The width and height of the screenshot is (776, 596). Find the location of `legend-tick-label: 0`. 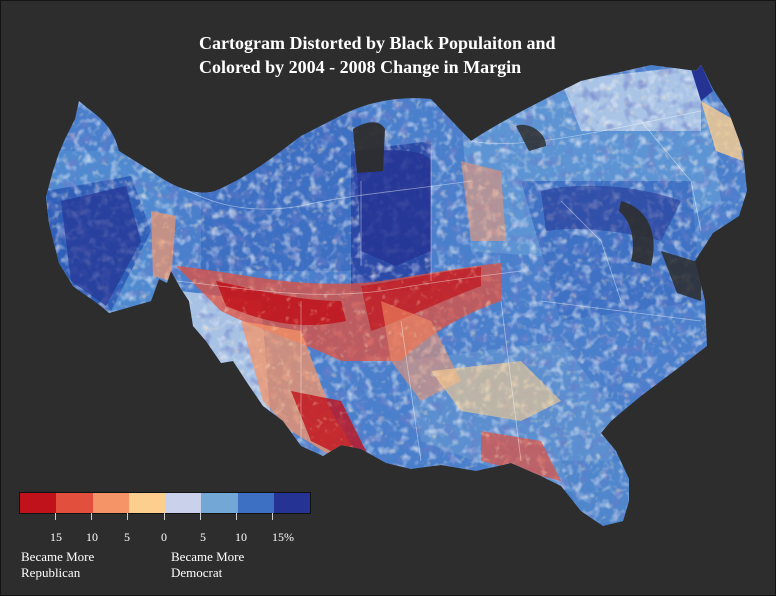

legend-tick-label: 0 is located at coordinates (164, 537).